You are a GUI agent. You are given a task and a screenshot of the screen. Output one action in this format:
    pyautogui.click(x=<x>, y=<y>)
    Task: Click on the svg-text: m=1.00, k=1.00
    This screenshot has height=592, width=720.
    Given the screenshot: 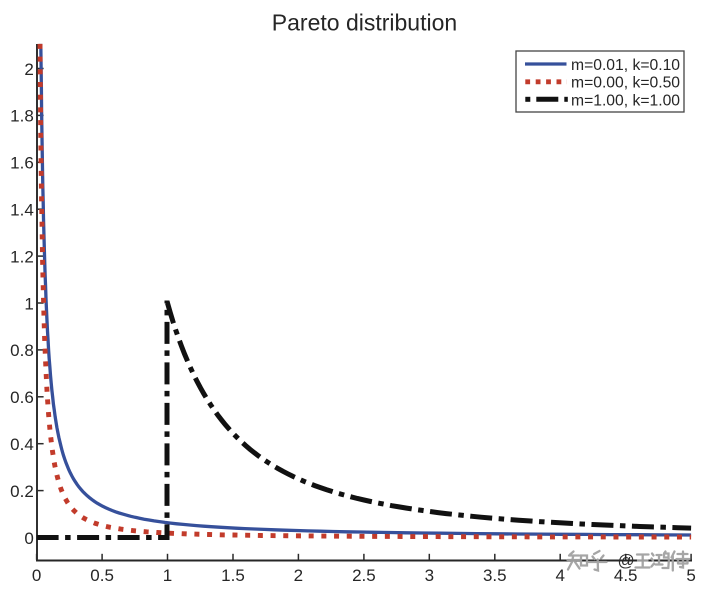 What is the action you would take?
    pyautogui.click(x=625, y=100)
    